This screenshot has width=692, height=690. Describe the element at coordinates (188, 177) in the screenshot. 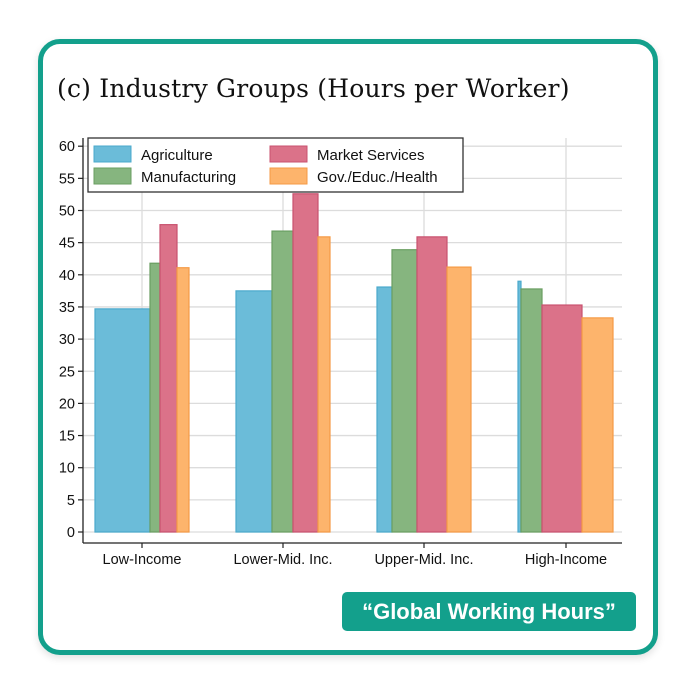

I see `legend-label: Manufacturing` at that location.